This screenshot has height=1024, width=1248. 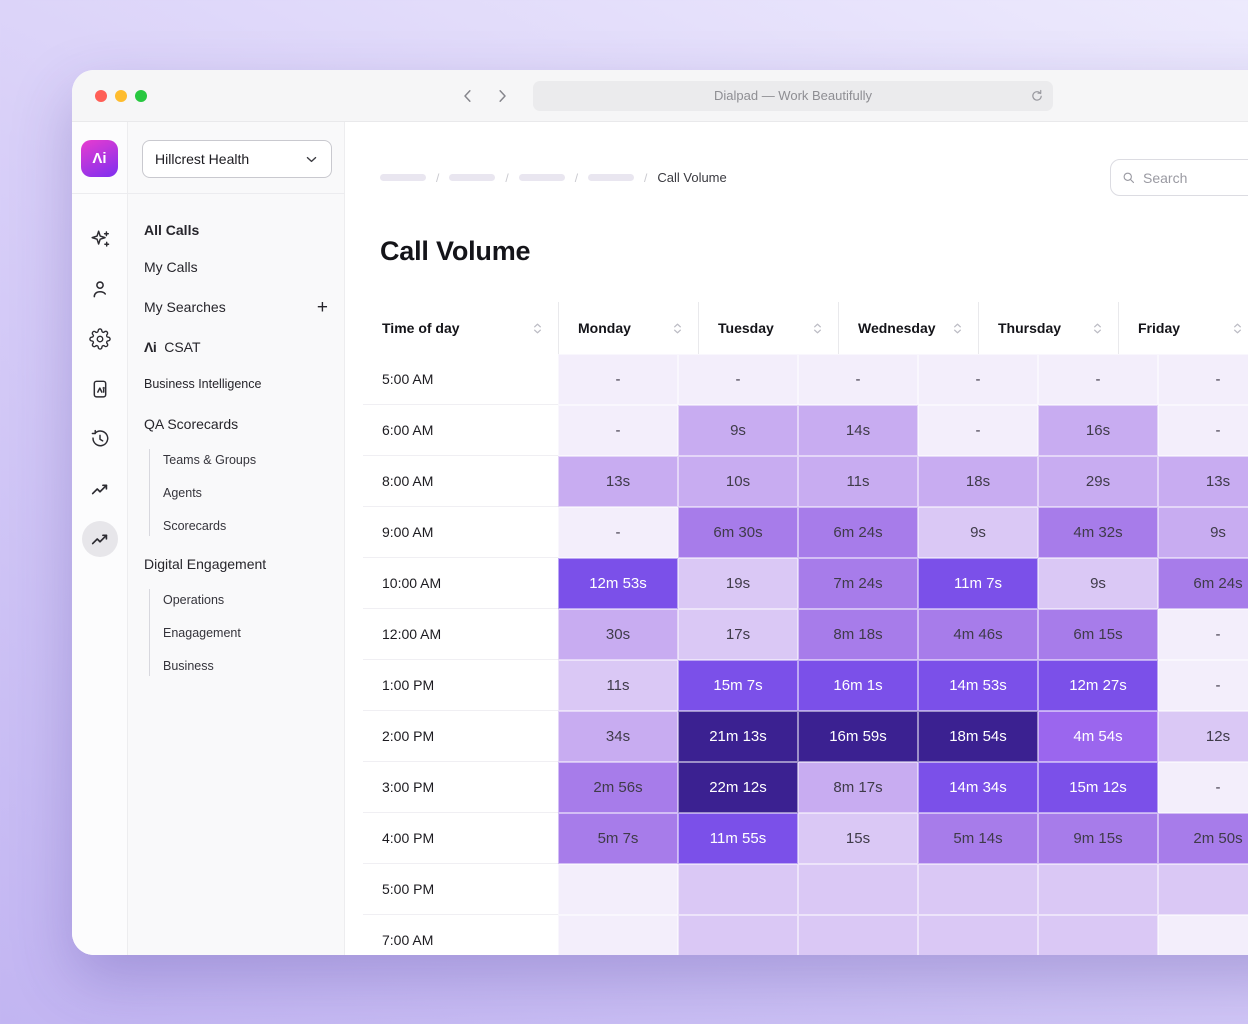 I want to click on forward-icon, so click(x=502, y=96).